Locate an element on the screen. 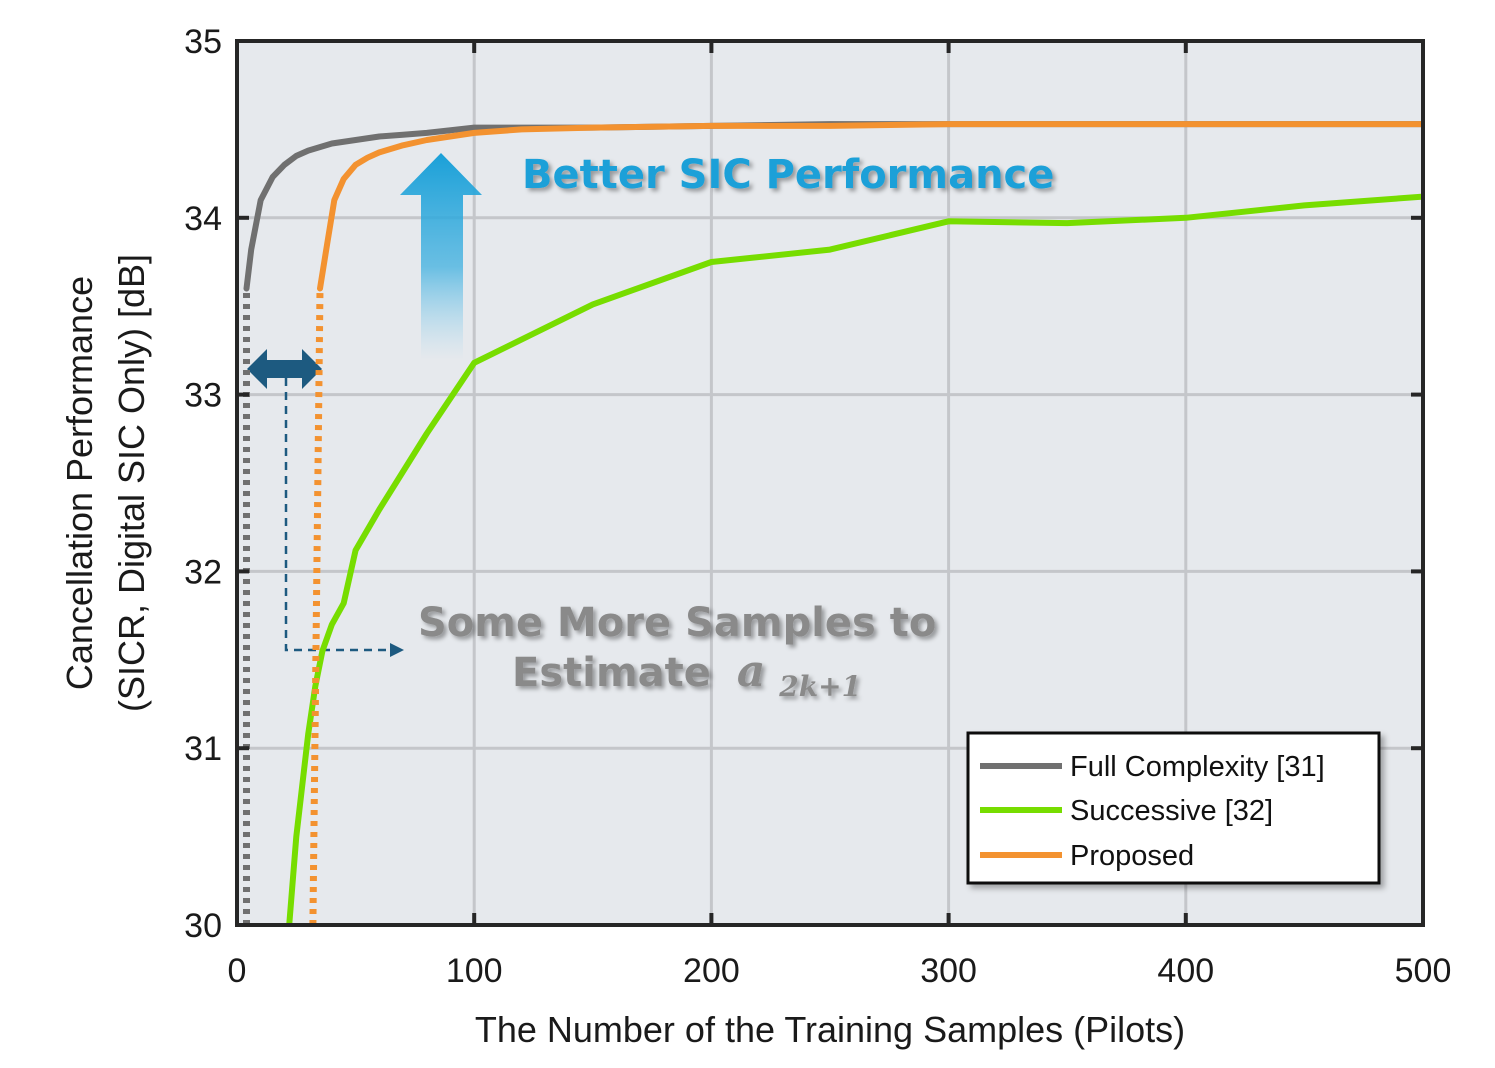  better-performance-annotation: Better SIC Performance is located at coordinates (788, 175).